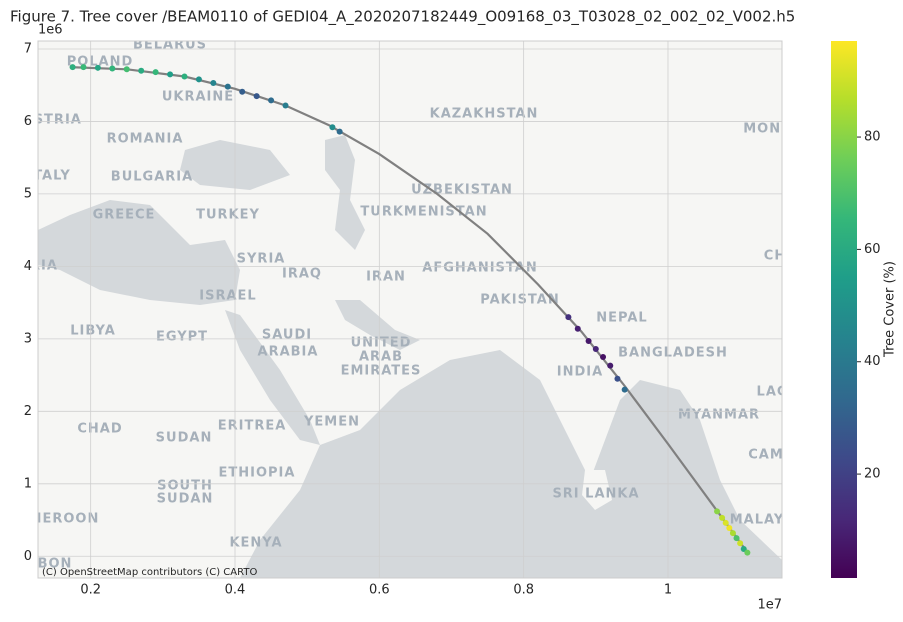 This screenshot has width=903, height=622. Describe the element at coordinates (182, 337) in the screenshot. I see `map-label: EGYPT` at that location.